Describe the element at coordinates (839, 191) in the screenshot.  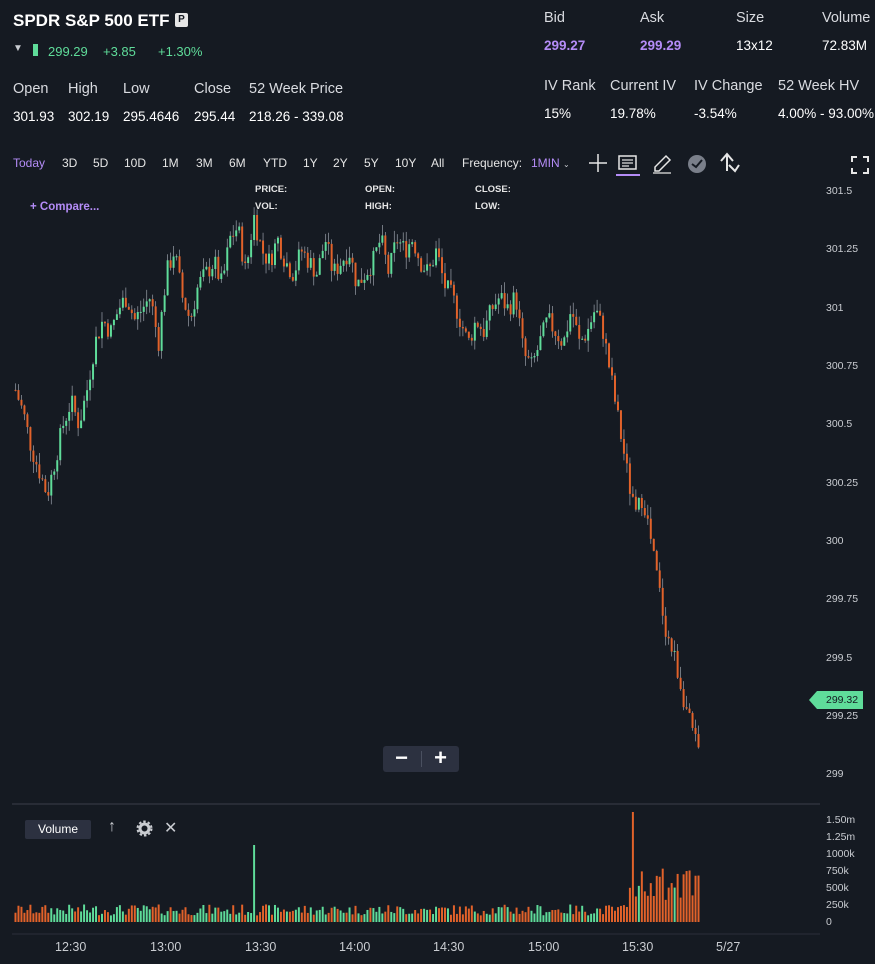
I see `price-tick: 301.5` at that location.